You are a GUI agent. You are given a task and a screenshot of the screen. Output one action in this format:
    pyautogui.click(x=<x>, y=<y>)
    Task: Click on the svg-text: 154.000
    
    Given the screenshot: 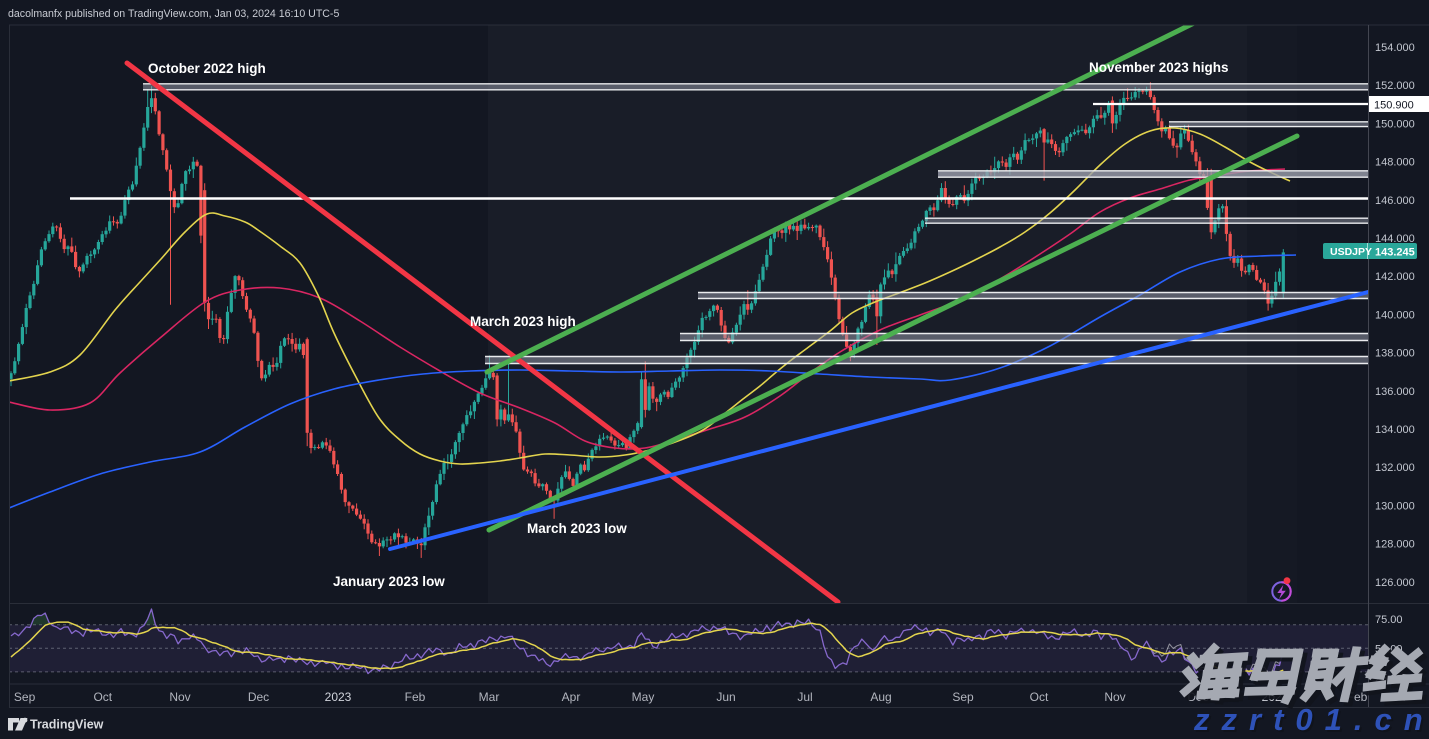 What is the action you would take?
    pyautogui.click(x=1395, y=48)
    